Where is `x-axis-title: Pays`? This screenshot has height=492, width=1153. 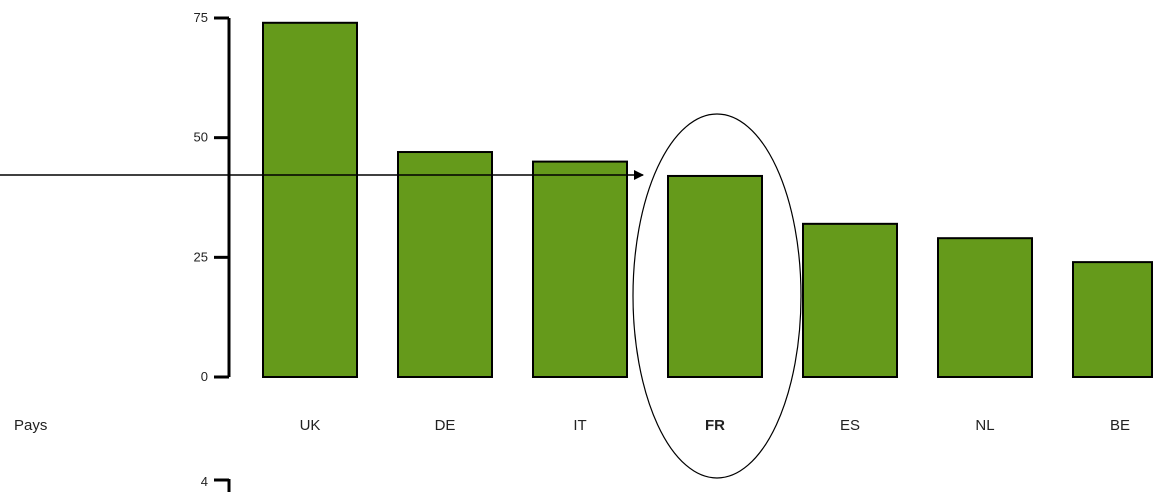
x-axis-title: Pays is located at coordinates (30, 425).